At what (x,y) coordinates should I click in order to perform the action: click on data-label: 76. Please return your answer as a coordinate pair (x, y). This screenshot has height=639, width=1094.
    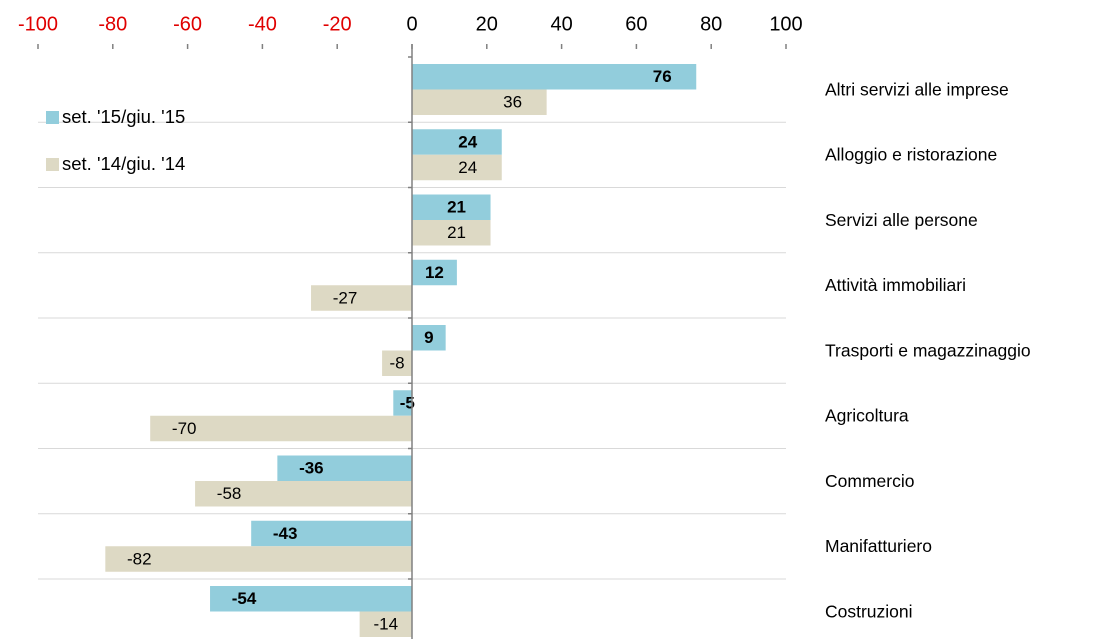
    Looking at the image, I should click on (662, 76).